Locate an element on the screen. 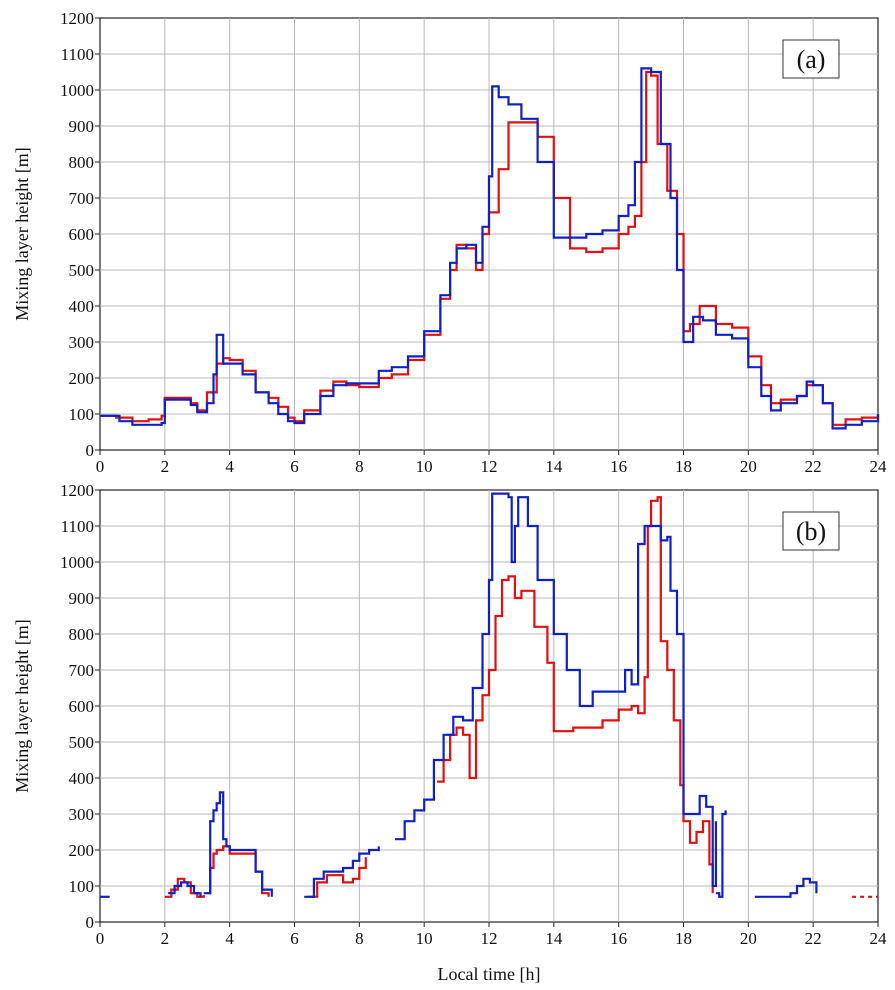 The image size is (895, 990). panel-a-y-tick-label: 800 is located at coordinates (82, 162).